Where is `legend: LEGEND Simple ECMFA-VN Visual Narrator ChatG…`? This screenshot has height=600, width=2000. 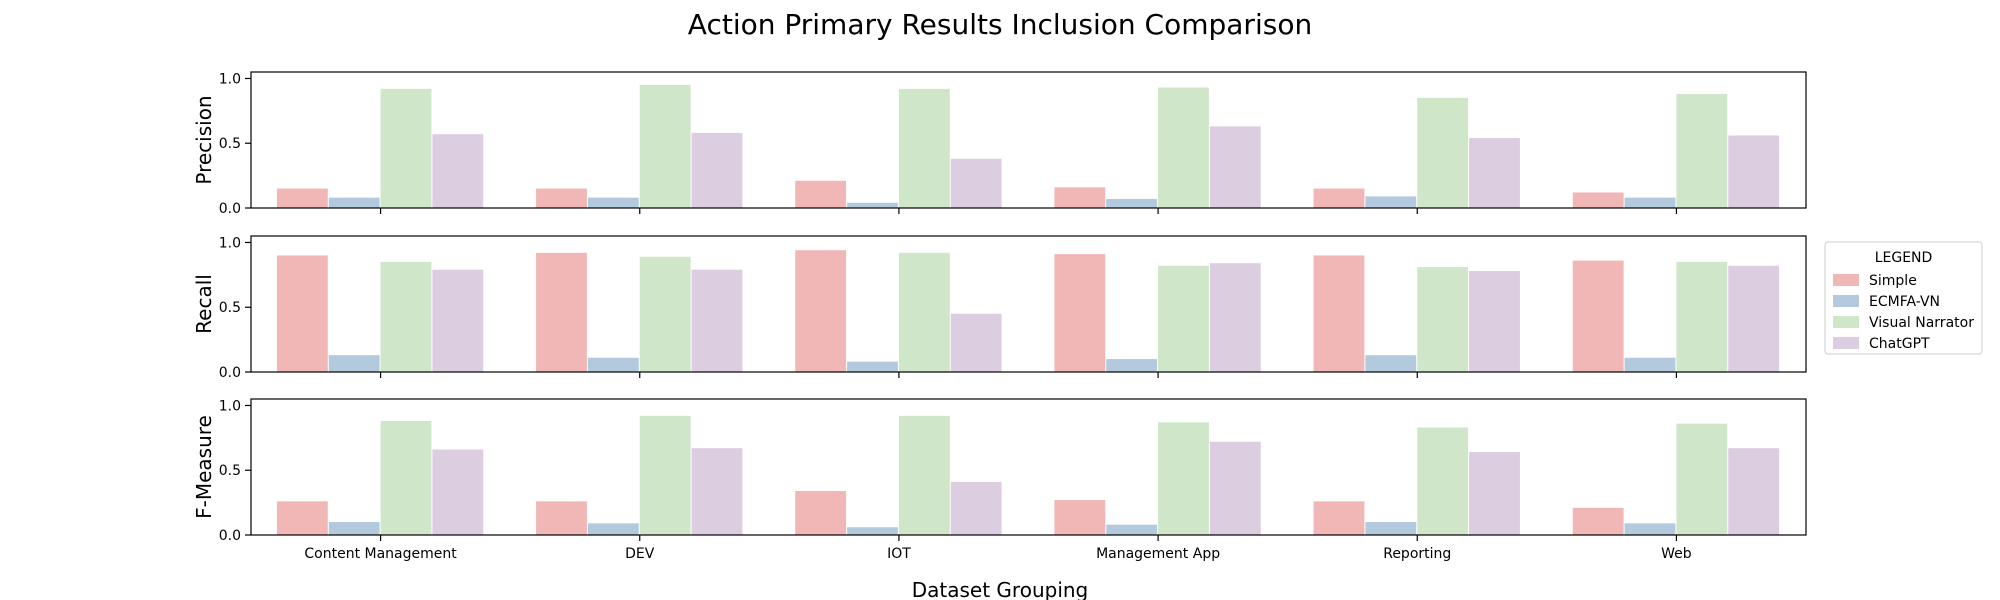 legend: LEGEND Simple ECMFA-VN Visual Narrator ChatG… is located at coordinates (1903, 298).